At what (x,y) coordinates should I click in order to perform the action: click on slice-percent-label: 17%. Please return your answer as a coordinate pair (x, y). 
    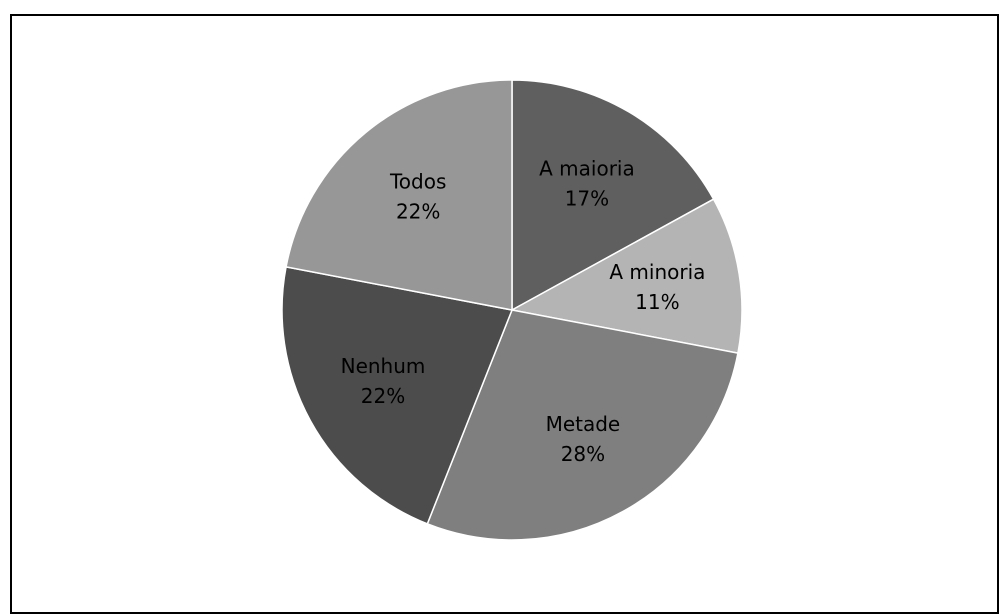
    Looking at the image, I should click on (587, 198).